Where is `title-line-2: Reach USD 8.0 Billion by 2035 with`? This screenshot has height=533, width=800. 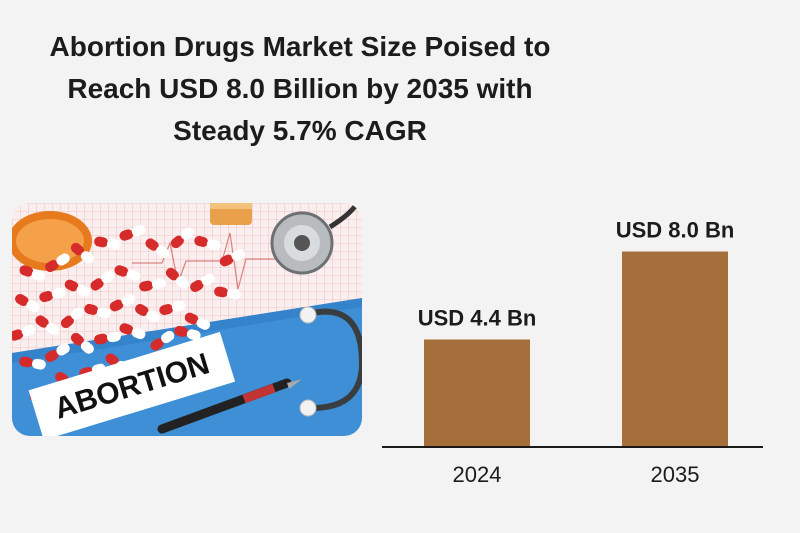
title-line-2: Reach USD 8.0 Billion by 2035 with is located at coordinates (300, 88).